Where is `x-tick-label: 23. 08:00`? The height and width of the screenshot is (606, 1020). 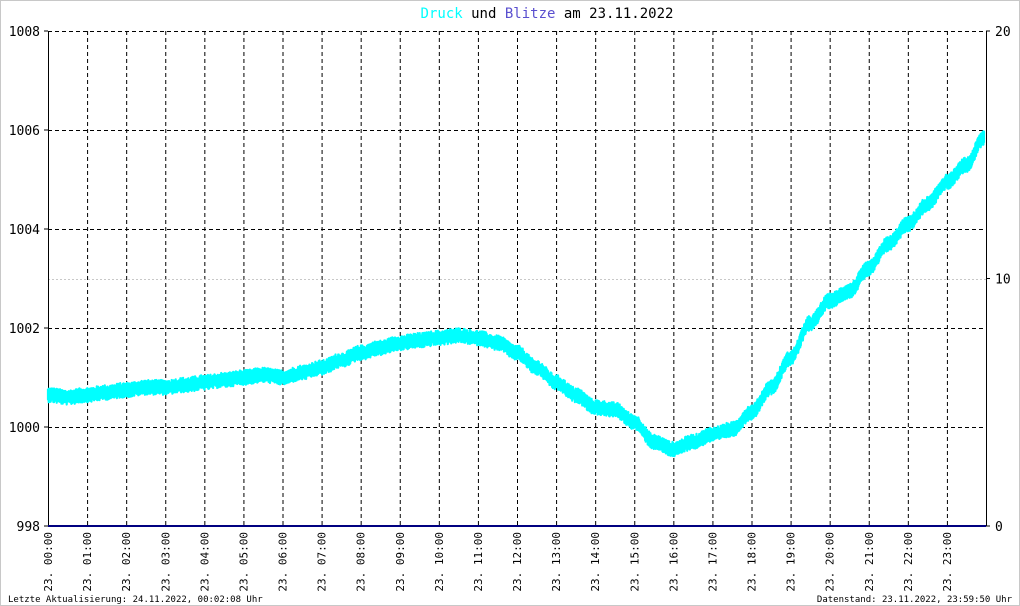
x-tick-label: 23. 08:00 is located at coordinates (361, 562).